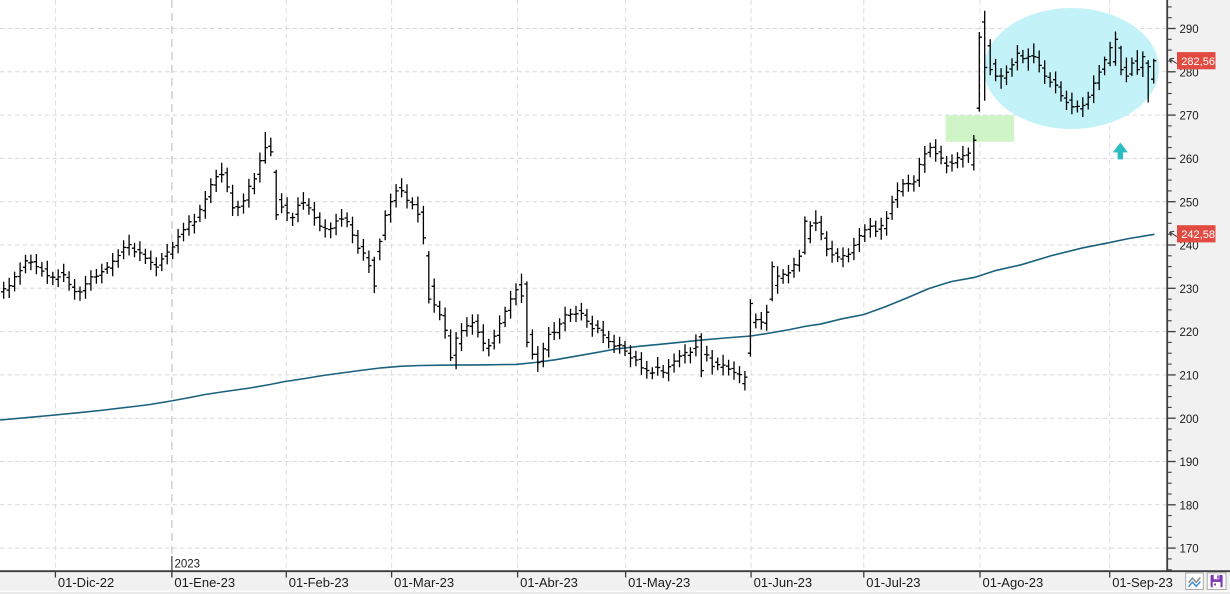  I want to click on svg-text: 200, so click(1189, 420).